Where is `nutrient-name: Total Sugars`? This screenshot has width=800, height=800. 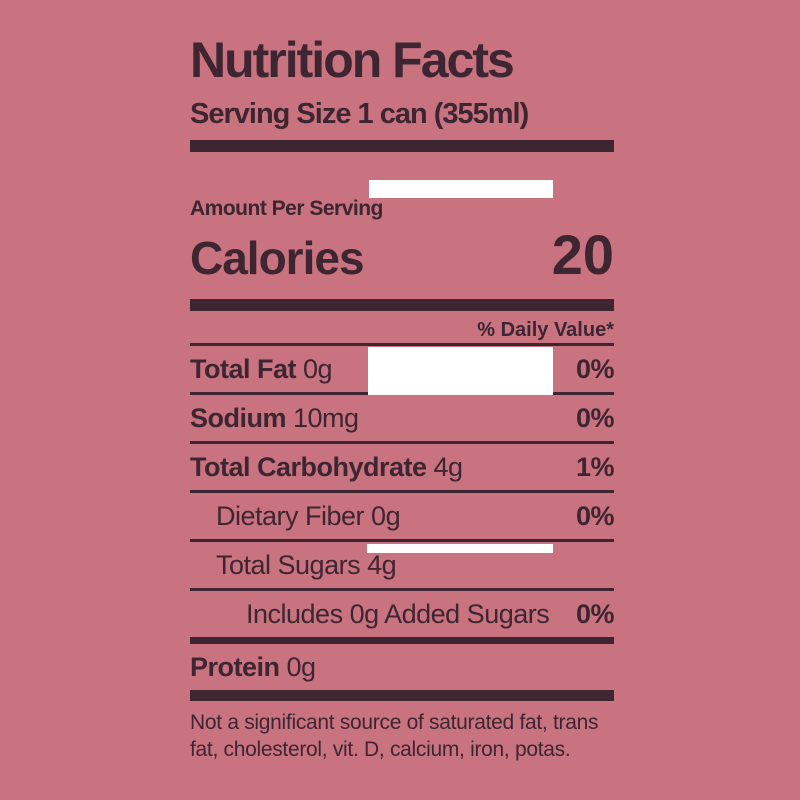
nutrient-name: Total Sugars is located at coordinates (288, 565).